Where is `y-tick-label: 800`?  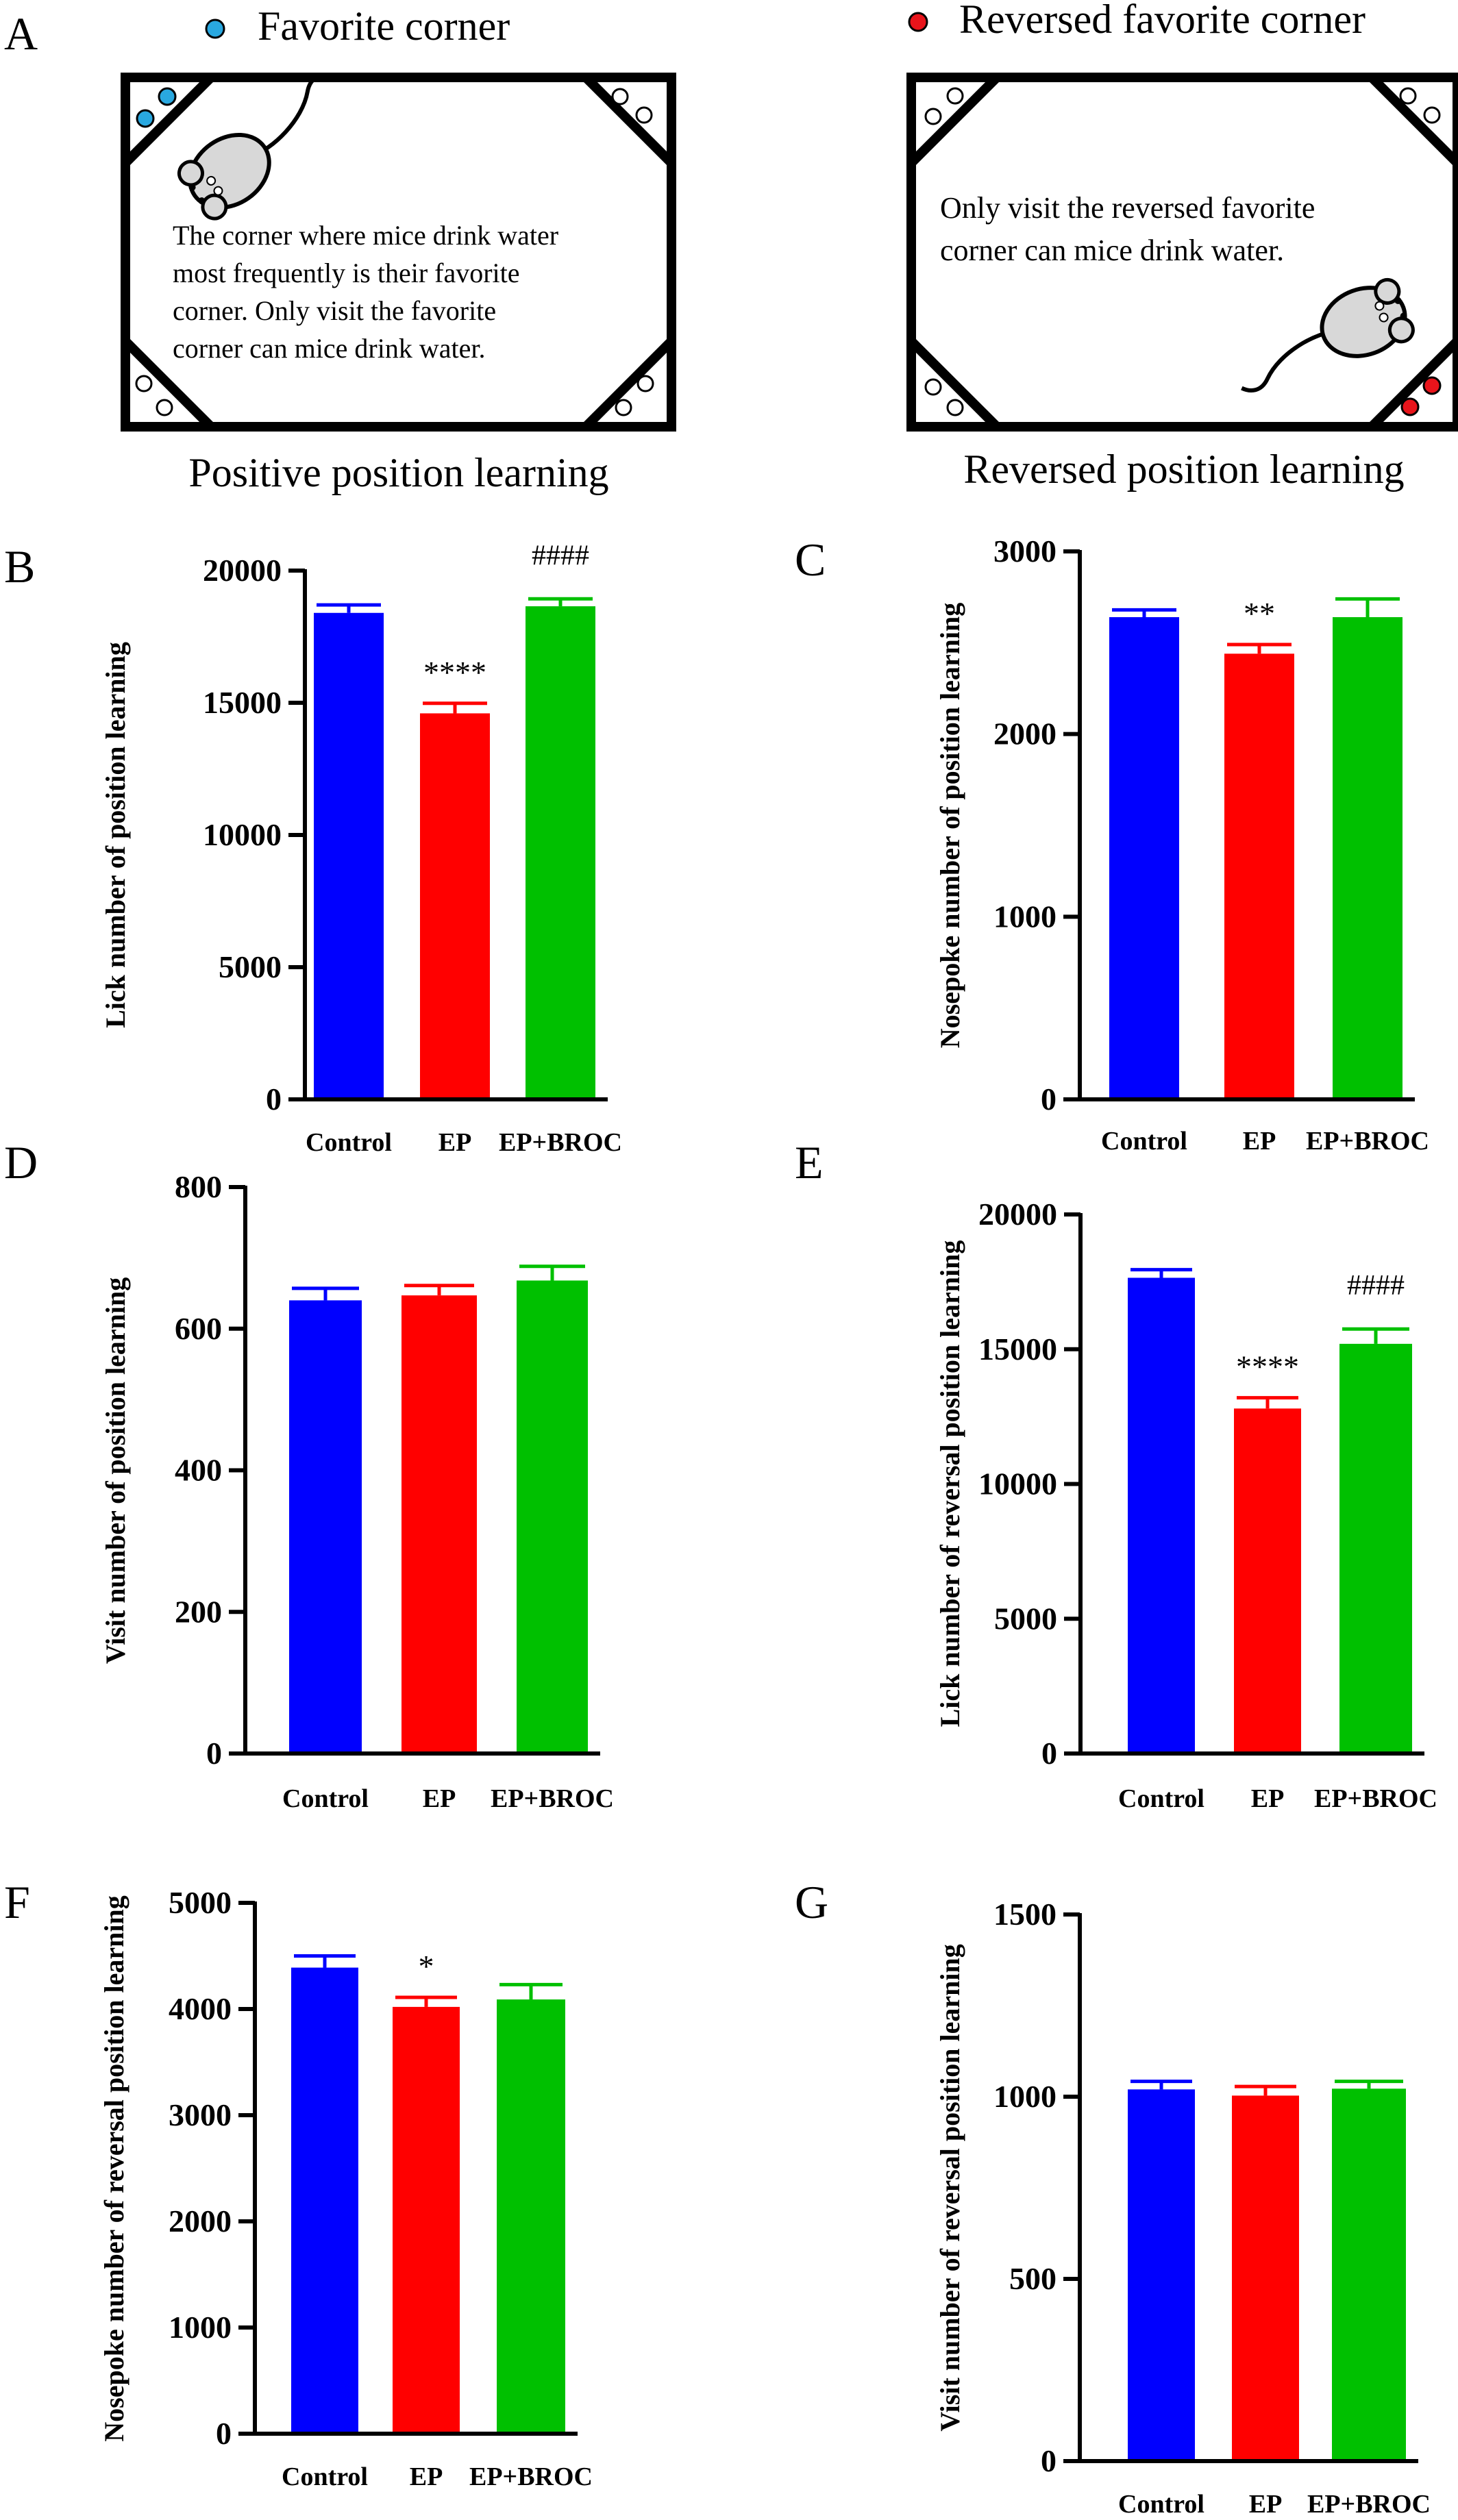
y-tick-label: 800 is located at coordinates (198, 1186).